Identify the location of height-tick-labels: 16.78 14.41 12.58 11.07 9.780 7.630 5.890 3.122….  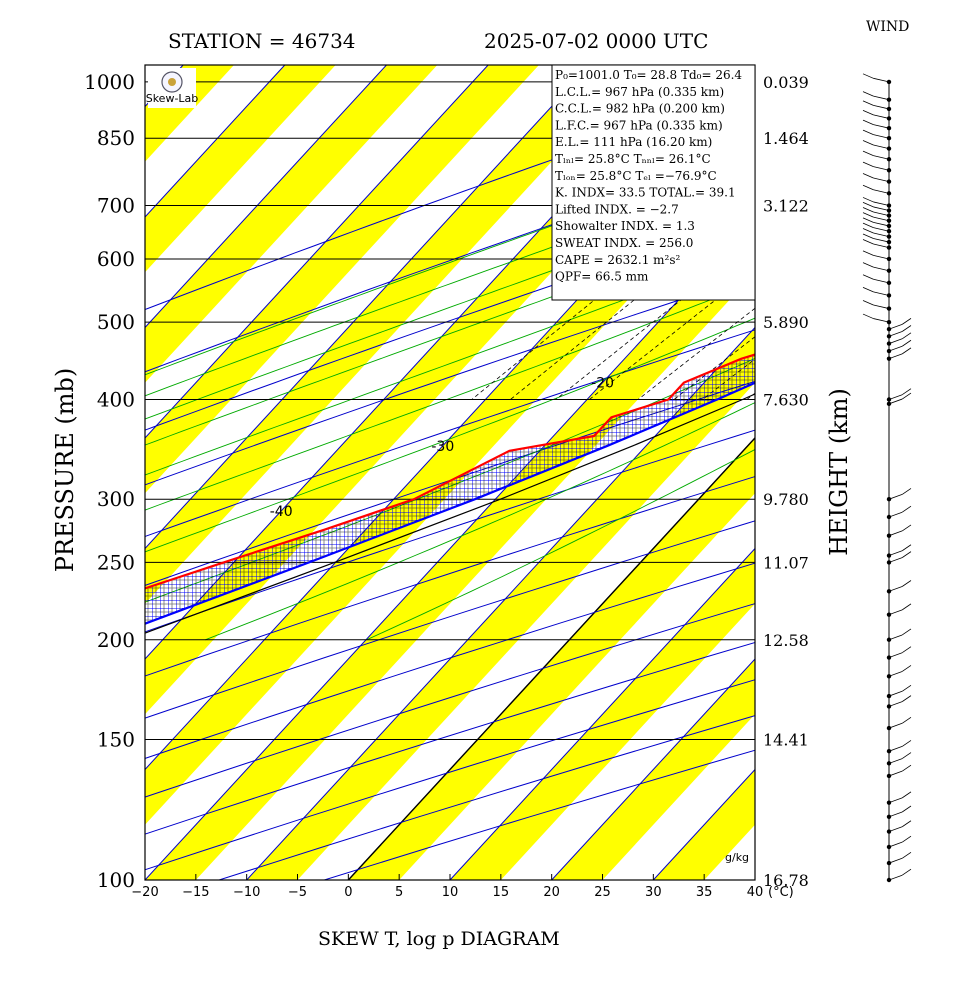
(786, 481).